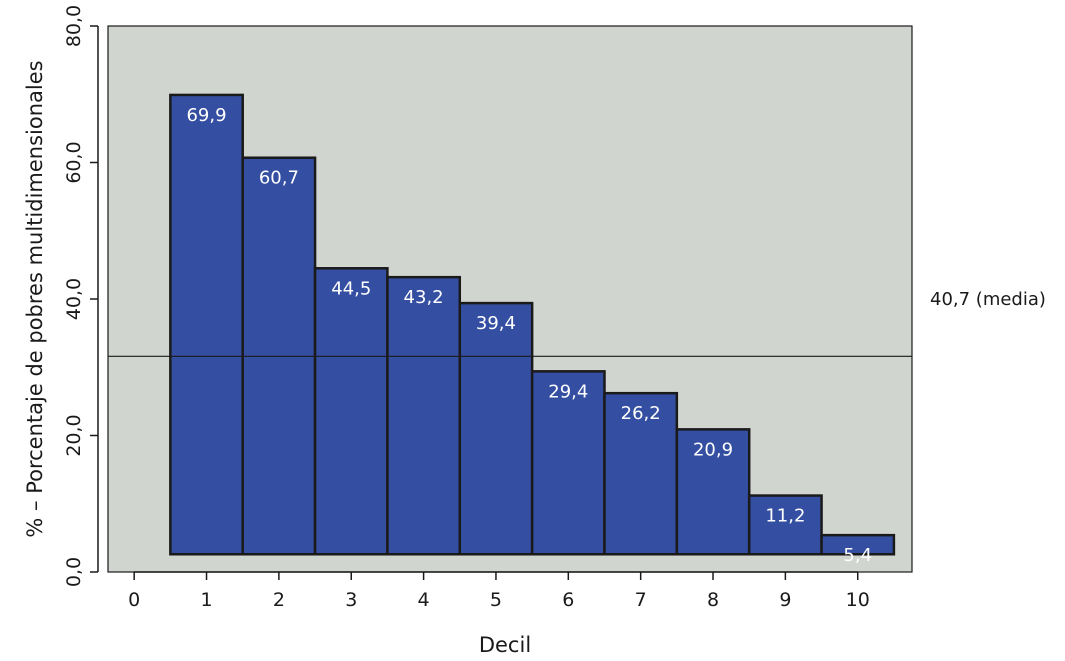  Describe the element at coordinates (351, 288) in the screenshot. I see `bar-value-label-3: 44,5` at that location.